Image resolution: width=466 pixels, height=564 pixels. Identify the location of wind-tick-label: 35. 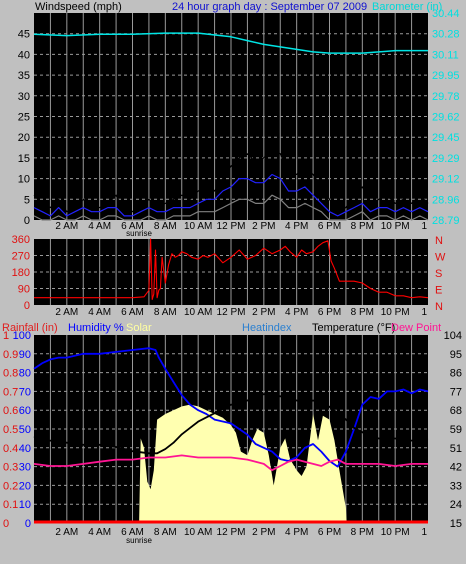
(24, 76).